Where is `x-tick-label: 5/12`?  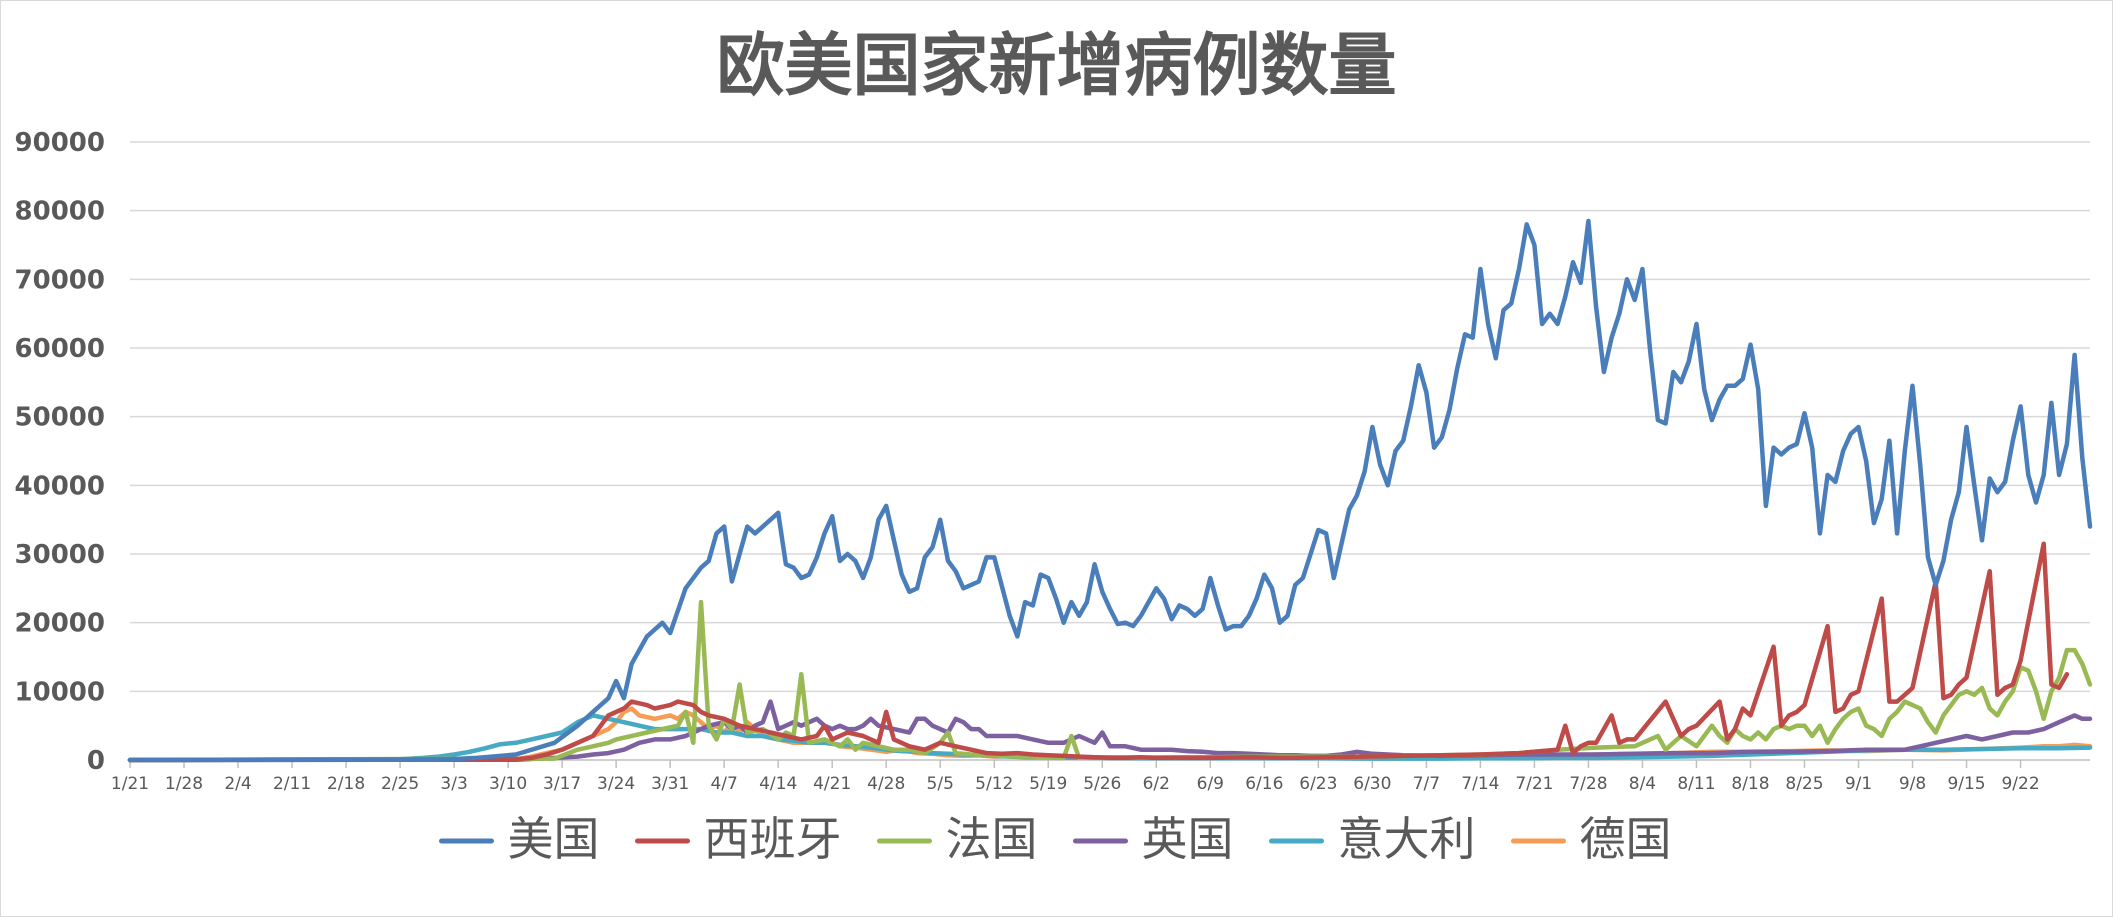 x-tick-label: 5/12 is located at coordinates (994, 784).